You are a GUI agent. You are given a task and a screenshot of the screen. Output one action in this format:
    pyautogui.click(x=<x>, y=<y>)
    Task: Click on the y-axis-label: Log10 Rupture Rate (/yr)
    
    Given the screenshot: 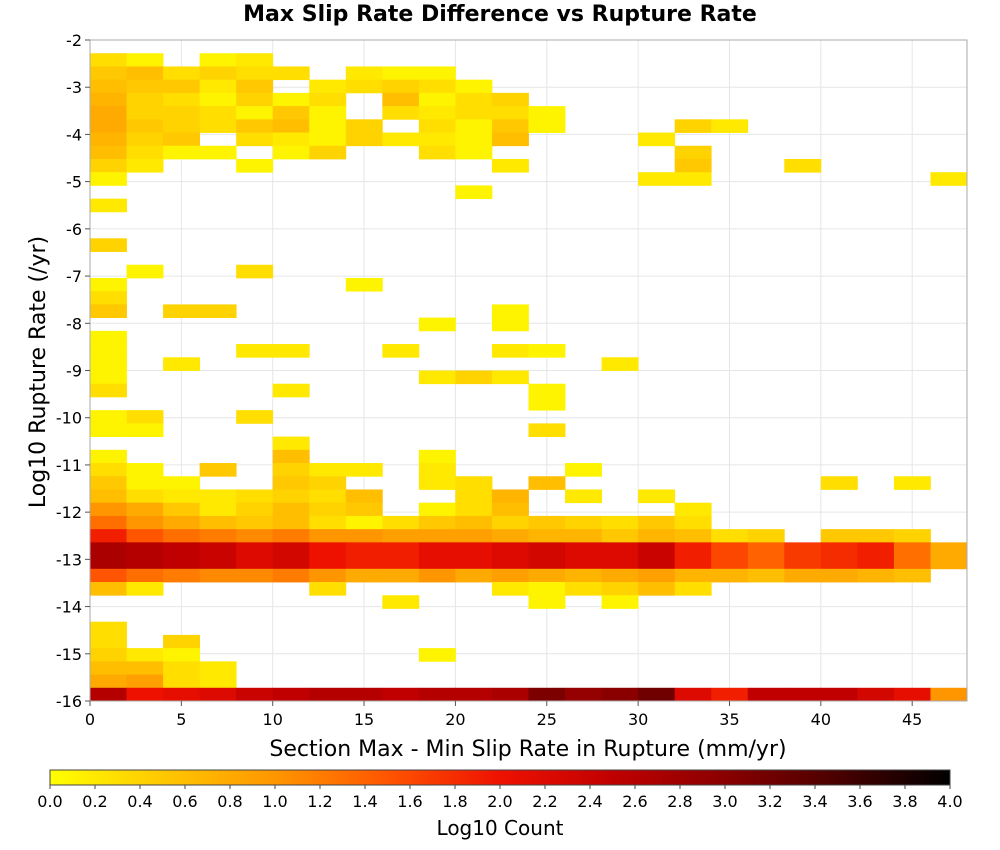 What is the action you would take?
    pyautogui.click(x=38, y=372)
    